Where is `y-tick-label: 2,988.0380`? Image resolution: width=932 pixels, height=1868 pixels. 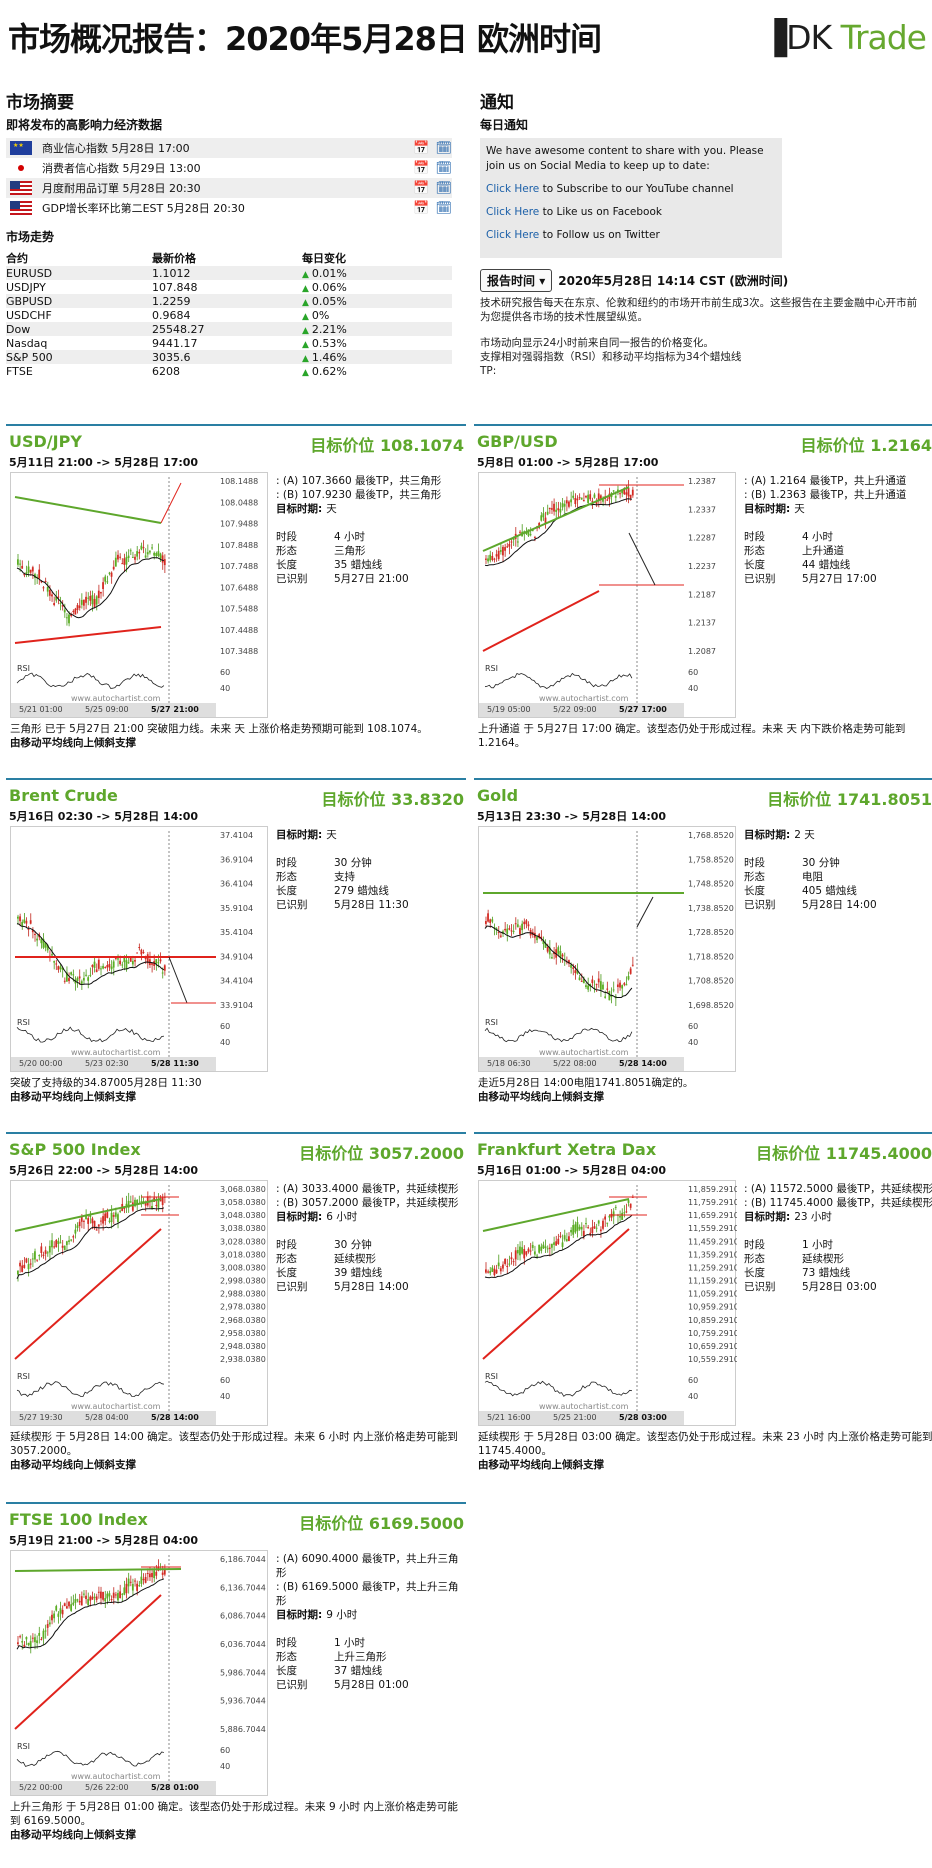
y-tick-label: 2,988.0380 is located at coordinates (243, 1294).